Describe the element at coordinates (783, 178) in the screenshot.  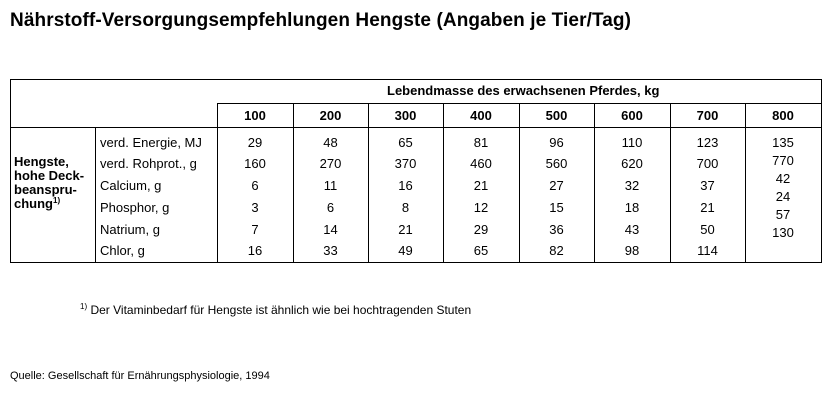
I see `table-cell-800: 42` at that location.